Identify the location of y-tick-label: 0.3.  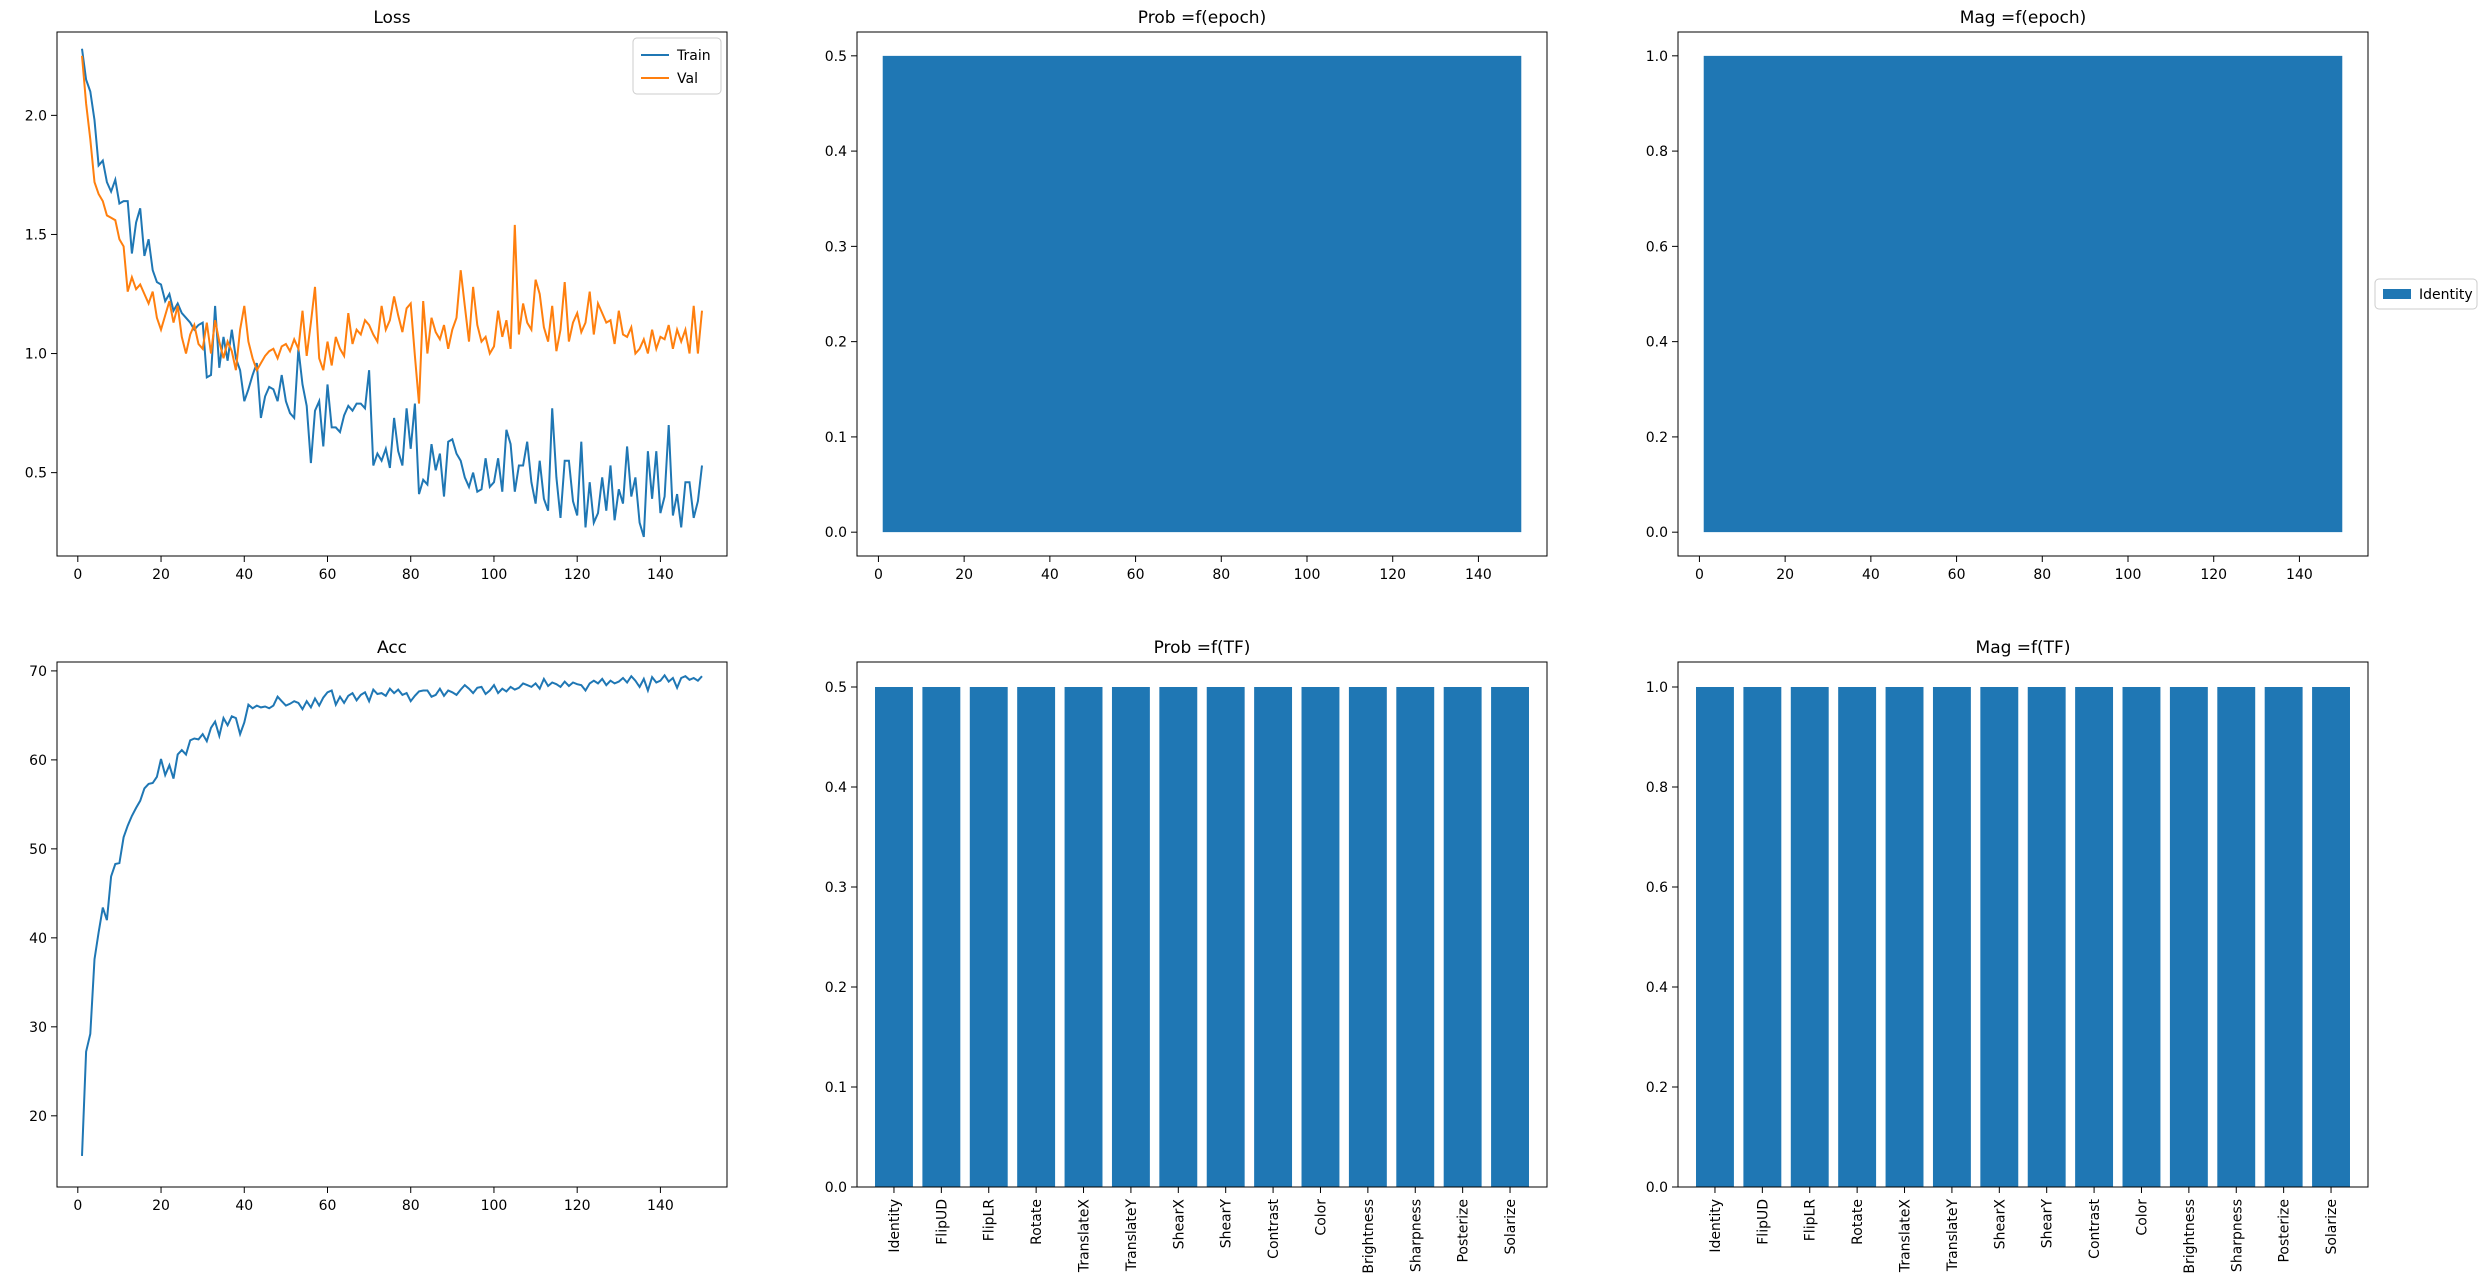
(836, 888).